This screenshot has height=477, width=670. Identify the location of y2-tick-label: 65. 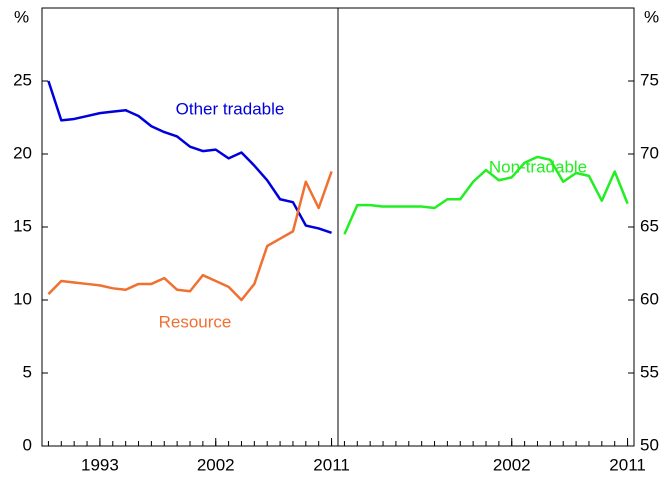
(649, 225).